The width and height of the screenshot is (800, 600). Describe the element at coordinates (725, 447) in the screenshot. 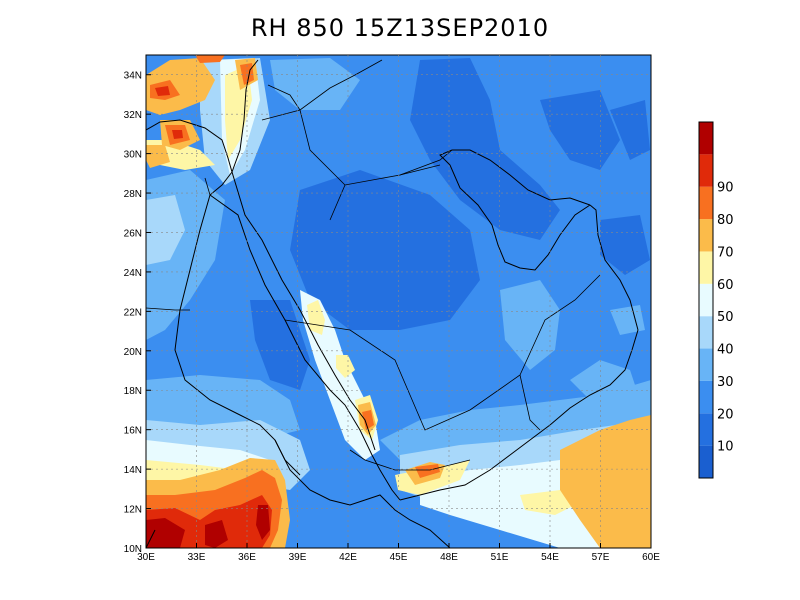

I see `colorbar-label: 10` at that location.